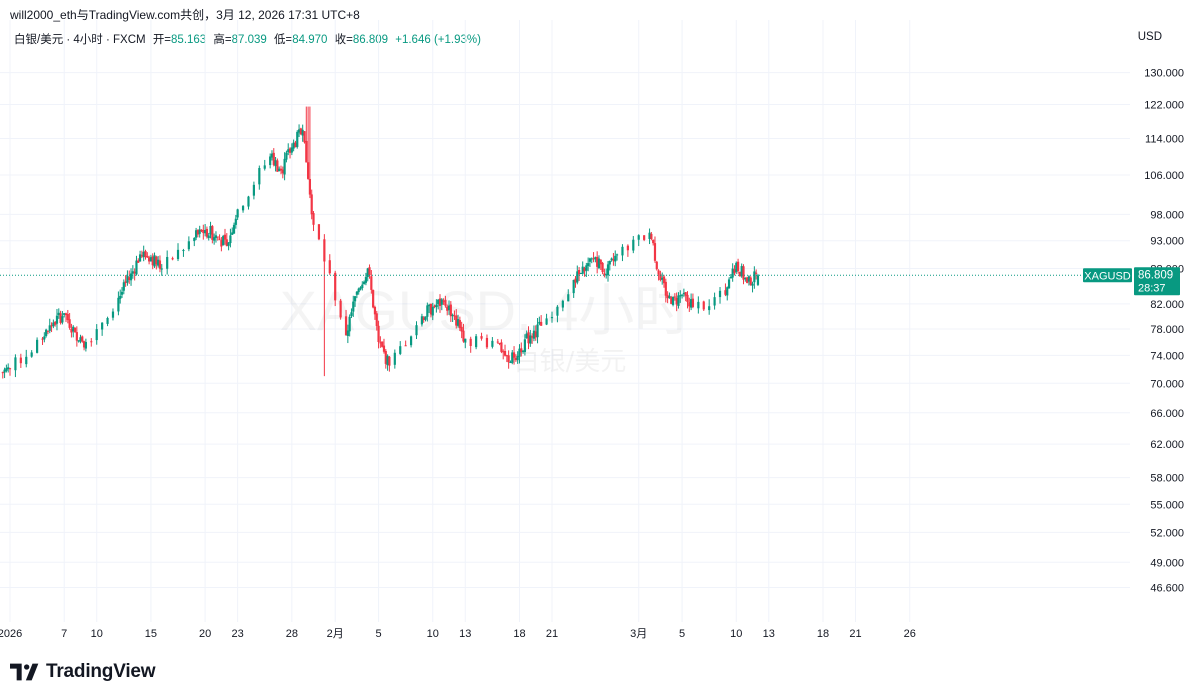 Image resolution: width=1200 pixels, height=697 pixels. Describe the element at coordinates (1107, 276) in the screenshot. I see `symbol-tag-label: XAGUSD` at that location.